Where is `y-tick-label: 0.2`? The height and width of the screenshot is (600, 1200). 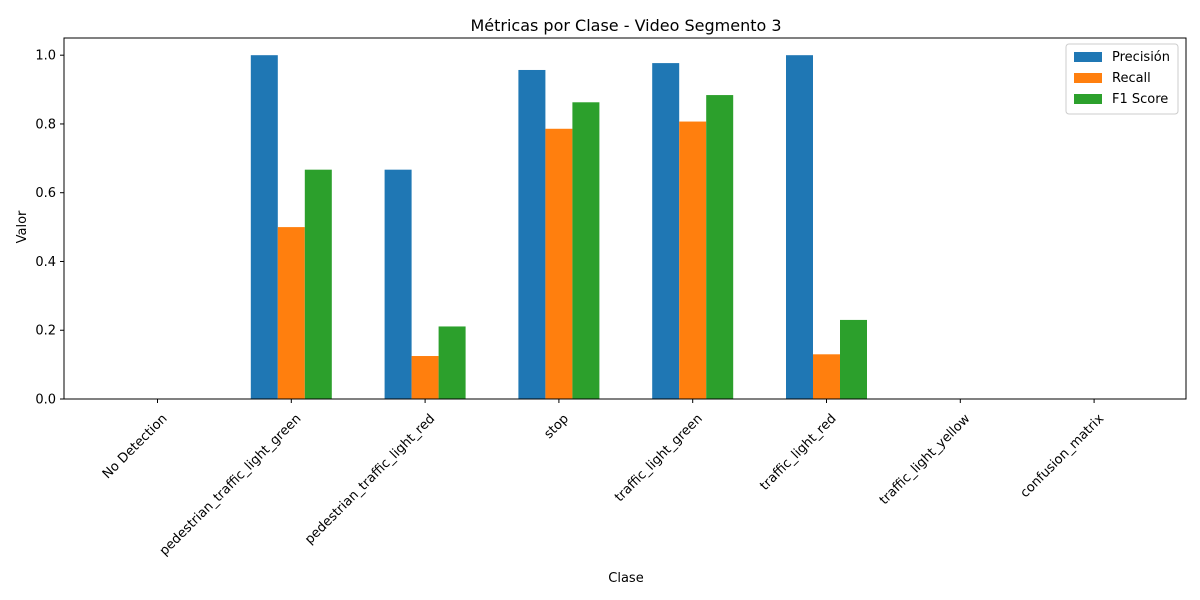
y-tick-label: 0.2 is located at coordinates (45, 331).